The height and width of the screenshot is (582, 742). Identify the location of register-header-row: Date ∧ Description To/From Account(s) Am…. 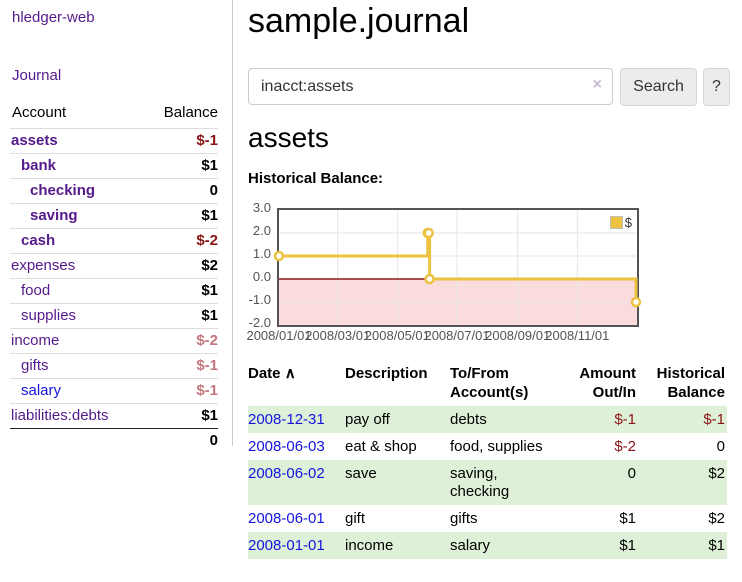
(487, 383).